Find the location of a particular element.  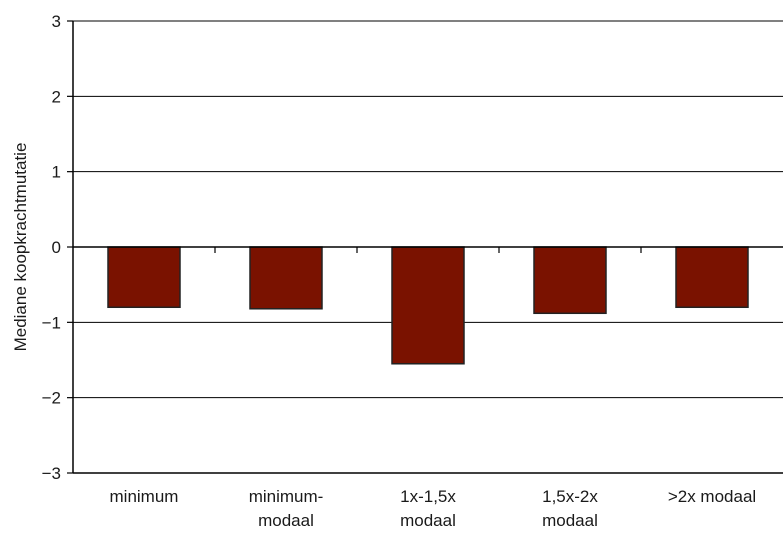

y-tick-label: 0 is located at coordinates (56, 247).